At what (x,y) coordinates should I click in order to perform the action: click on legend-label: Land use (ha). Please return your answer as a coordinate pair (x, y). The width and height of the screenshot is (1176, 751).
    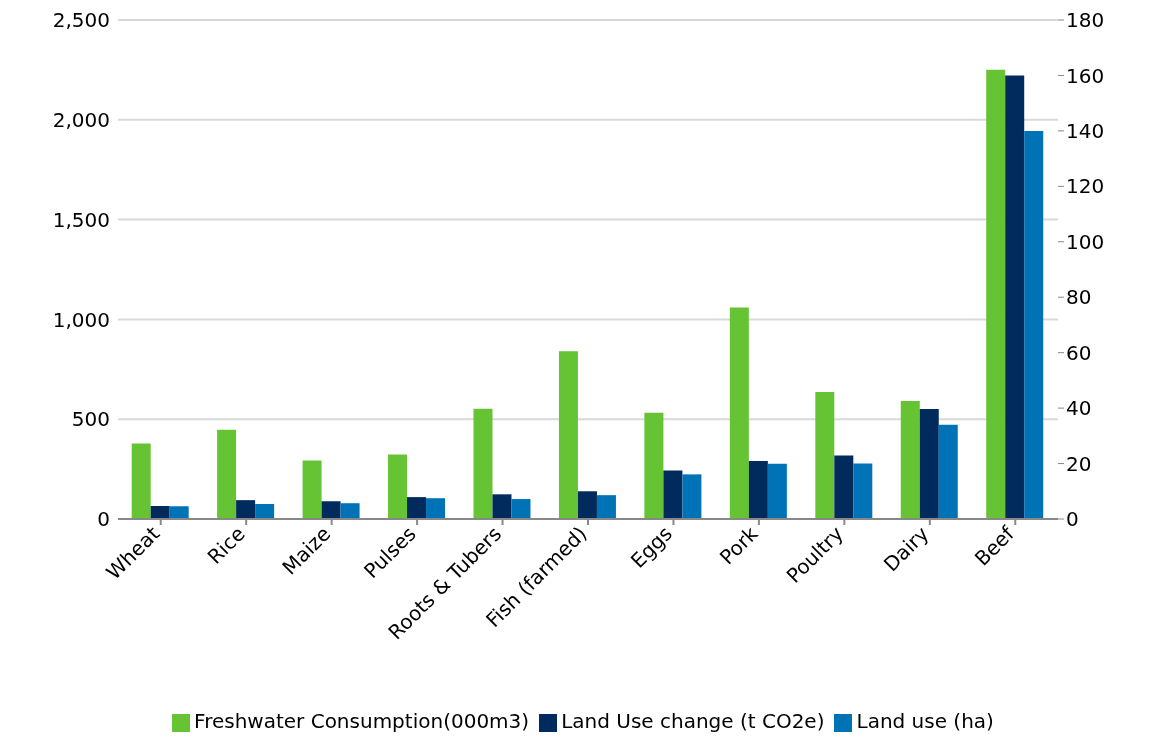
    Looking at the image, I should click on (925, 721).